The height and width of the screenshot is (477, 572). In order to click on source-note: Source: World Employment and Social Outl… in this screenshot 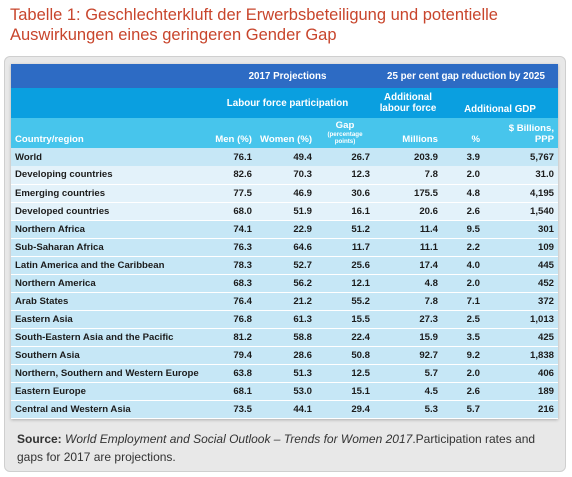, I will do `click(287, 448)`.